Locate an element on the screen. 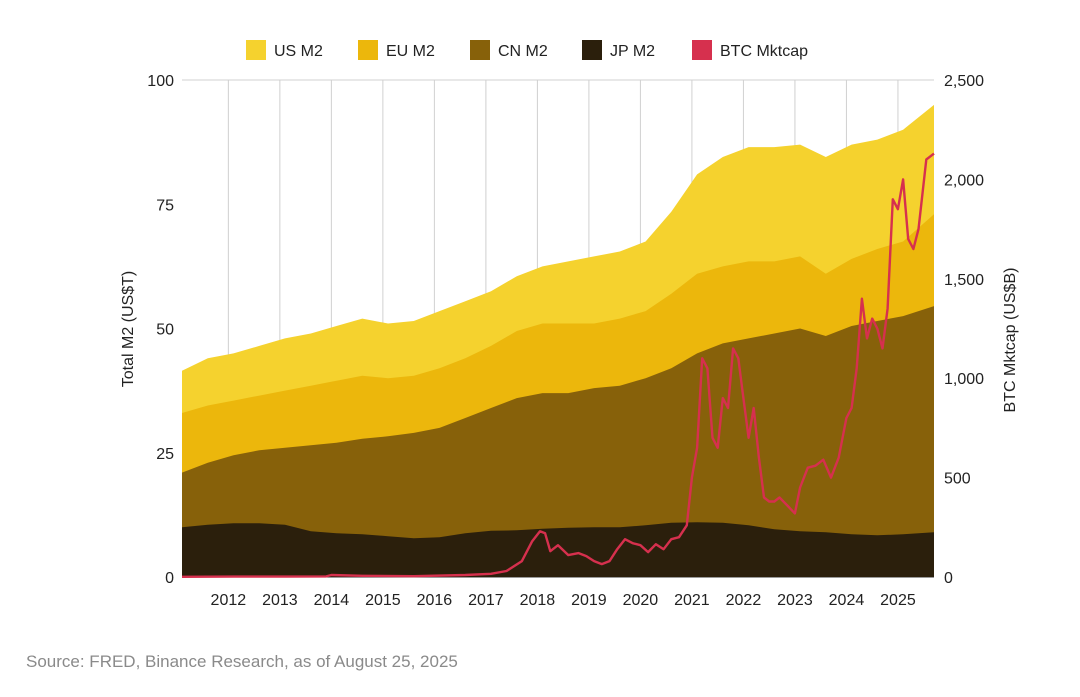 Image resolution: width=1080 pixels, height=697 pixels. y-axis-title: Total M2 (US$T) is located at coordinates (128, 329).